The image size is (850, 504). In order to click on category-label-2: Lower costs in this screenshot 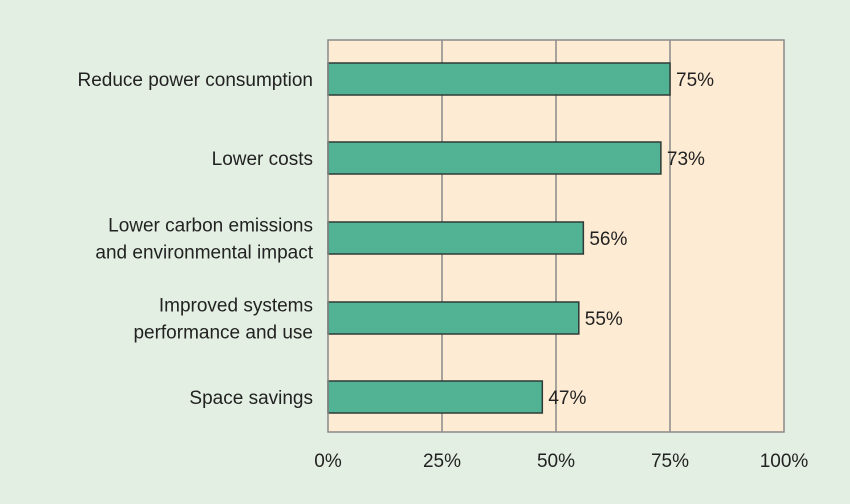, I will do `click(262, 159)`.